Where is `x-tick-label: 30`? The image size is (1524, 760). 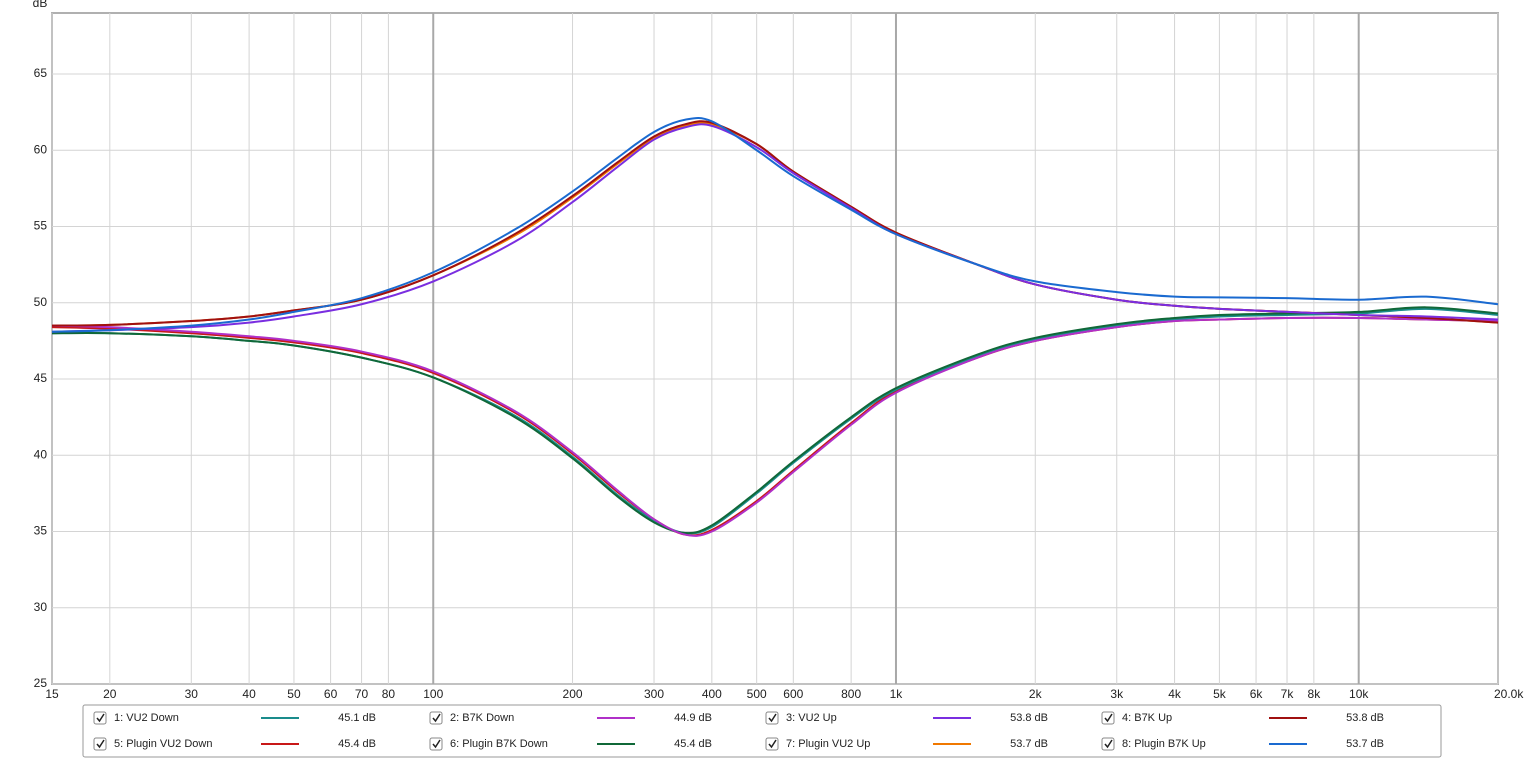
x-tick-label: 30 is located at coordinates (192, 694).